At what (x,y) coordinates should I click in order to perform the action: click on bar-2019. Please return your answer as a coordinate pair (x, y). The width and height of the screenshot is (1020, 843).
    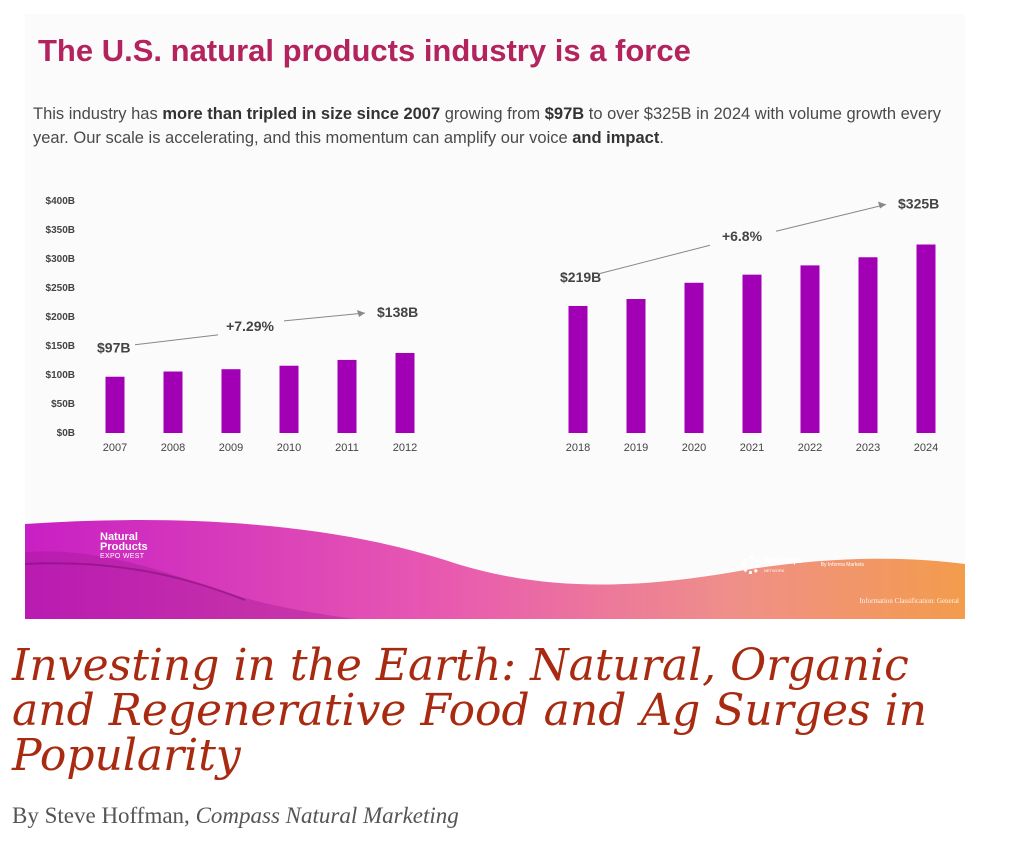
    Looking at the image, I should click on (636, 366).